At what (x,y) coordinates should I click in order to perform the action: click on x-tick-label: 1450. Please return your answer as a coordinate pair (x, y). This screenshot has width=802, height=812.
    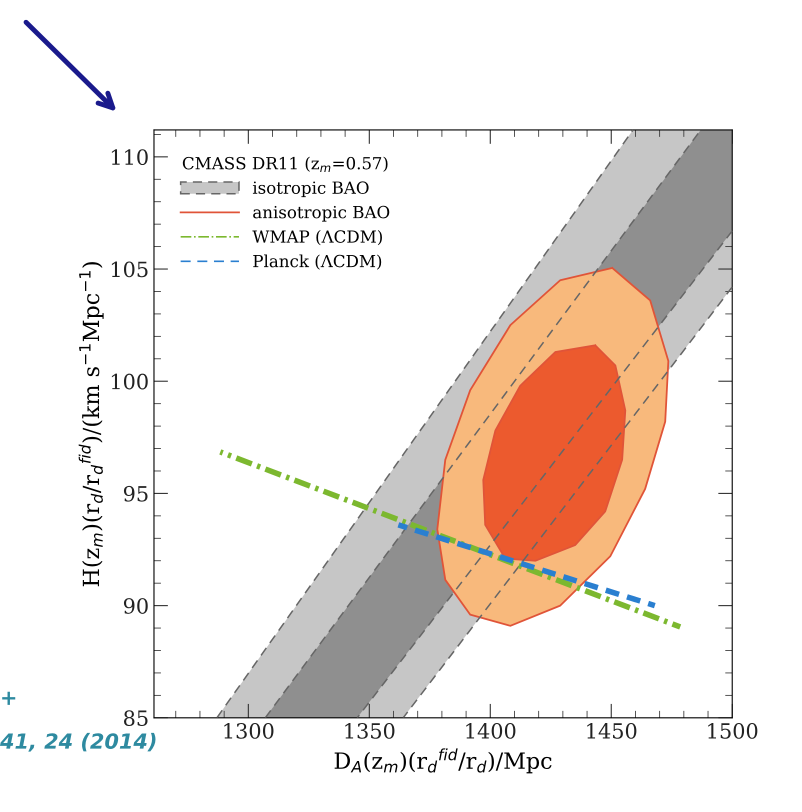
    Looking at the image, I should click on (611, 731).